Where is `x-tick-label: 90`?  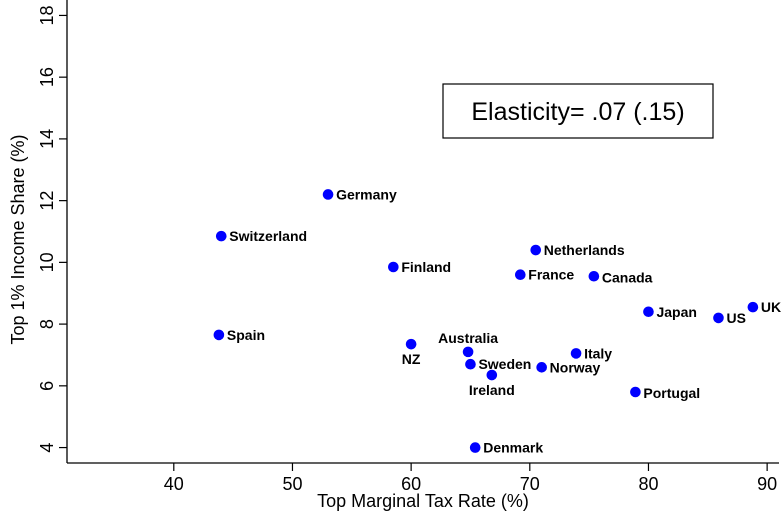
x-tick-label: 90 is located at coordinates (767, 484).